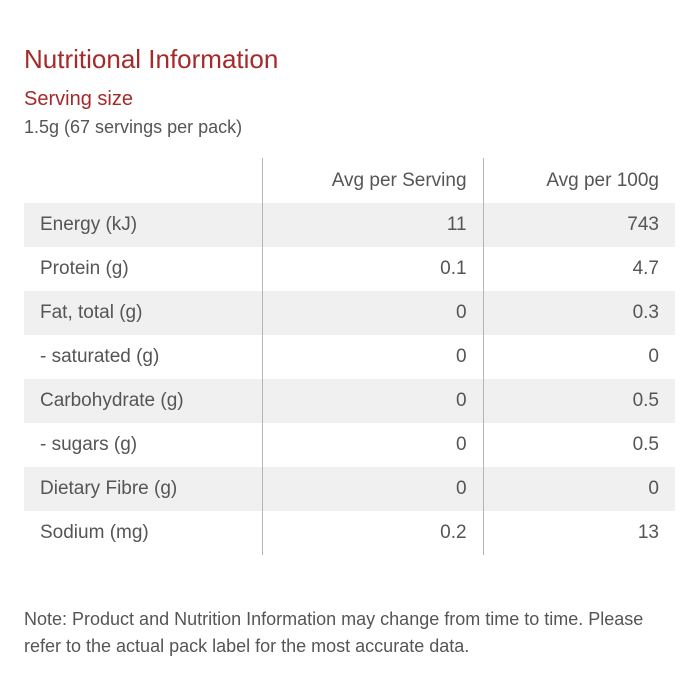 Image resolution: width=700 pixels, height=700 pixels. I want to click on nutrient-label: Sodium (mg), so click(143, 533).